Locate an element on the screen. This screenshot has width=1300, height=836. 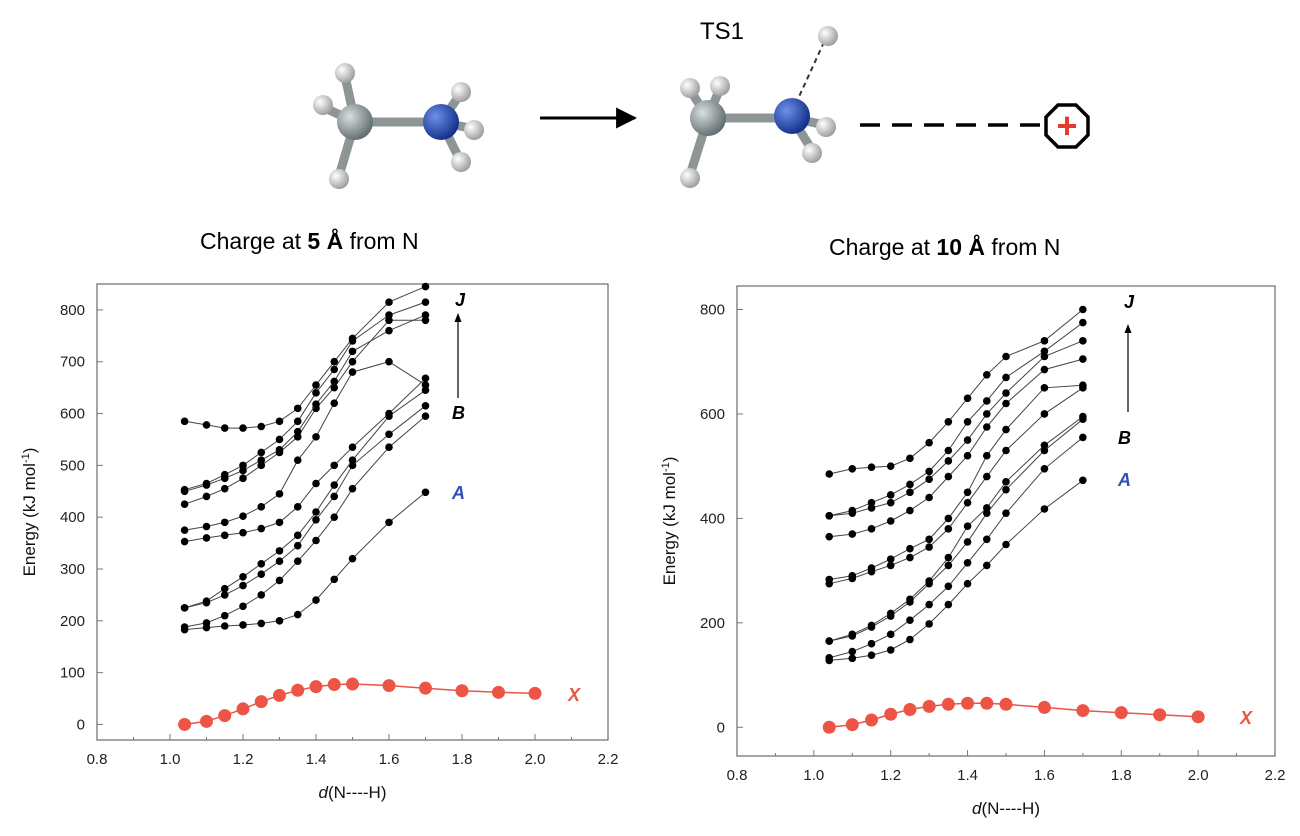
charge-plus-sign: + is located at coordinates (1066, 125).